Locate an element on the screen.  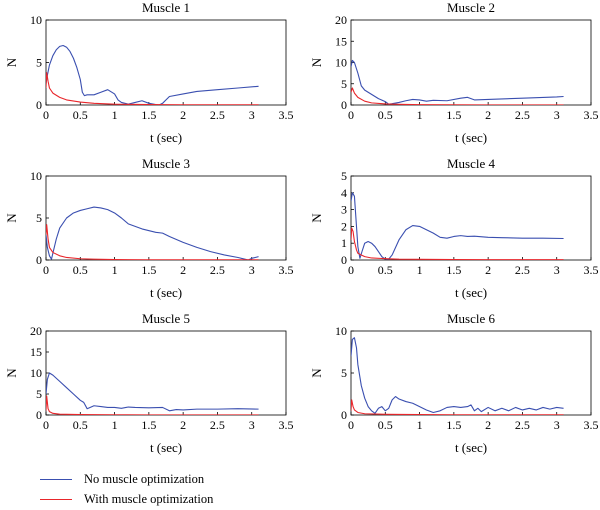
panel-muscle-6: Muscle 6 0 0.5 1 1.5 2 2.5 3 3.5 0 5 10 t (sec) N is located at coordinates (454, 383).